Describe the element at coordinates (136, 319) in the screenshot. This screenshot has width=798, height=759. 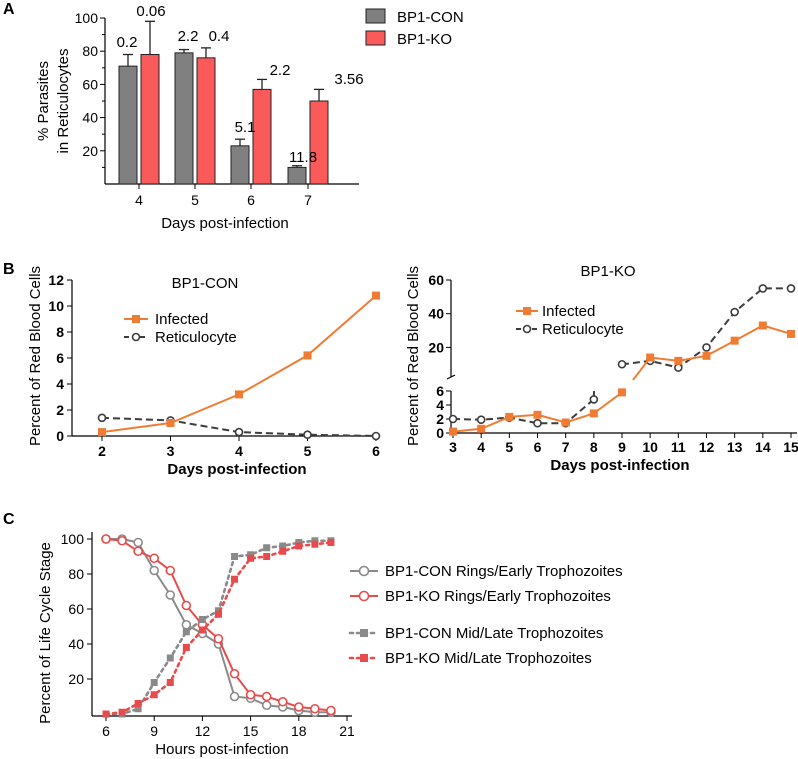
I see `legend-marker-infected` at that location.